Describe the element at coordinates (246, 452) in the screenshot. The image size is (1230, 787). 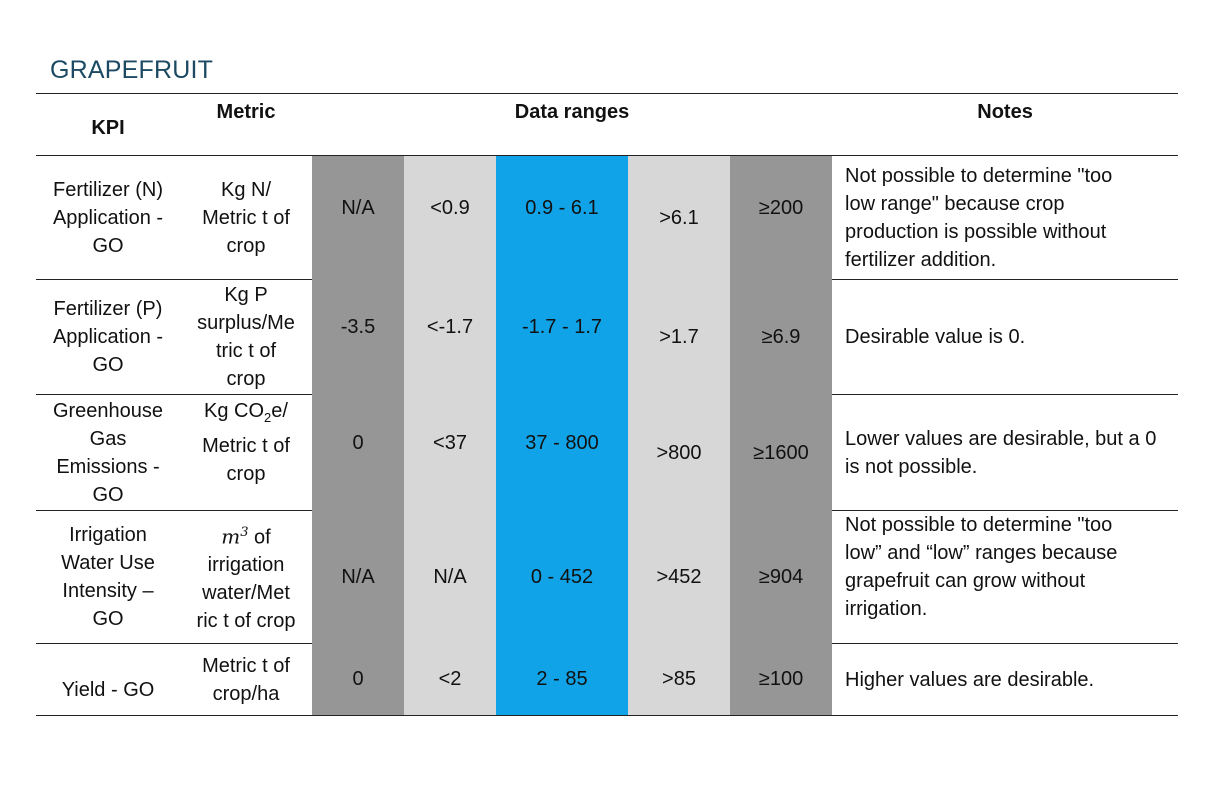
I see `metric-cell: Kg CO2e/ Metric t of crop` at that location.